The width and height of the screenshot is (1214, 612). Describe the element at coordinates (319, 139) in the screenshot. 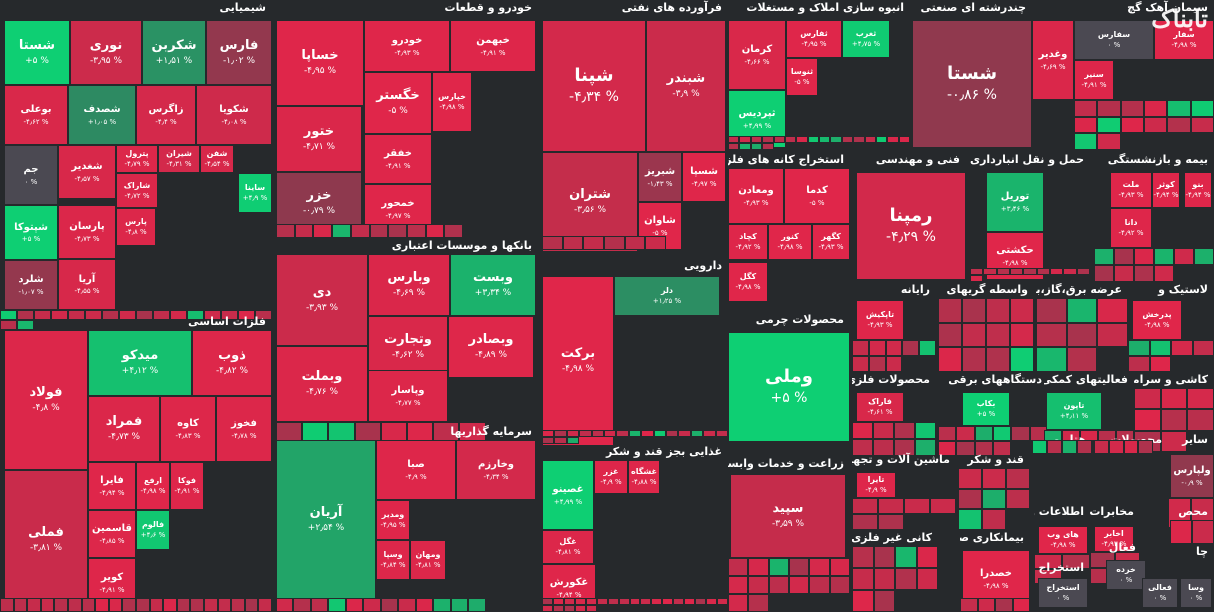

I see `stock-tile: ختور -۴٫۷۱ %` at that location.